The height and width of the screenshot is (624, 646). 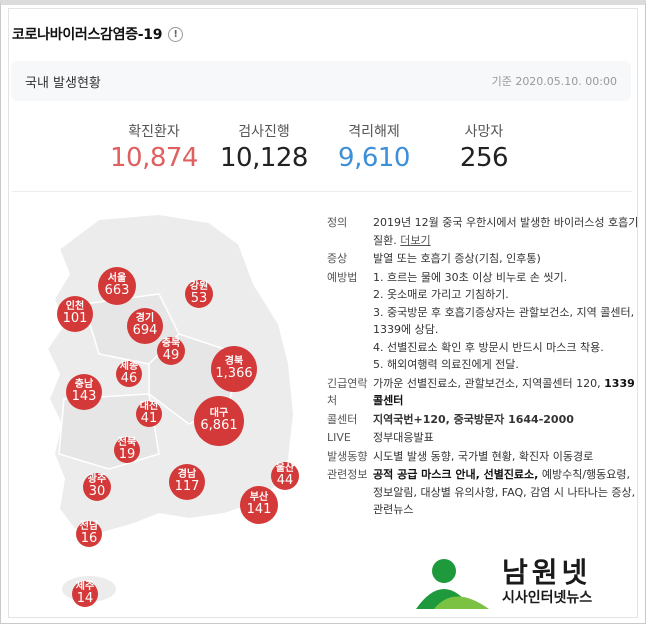 I want to click on prevention-item: 4. 선별진료소 확인 후 방문시 반드시 마스크 착용., so click(x=488, y=347).